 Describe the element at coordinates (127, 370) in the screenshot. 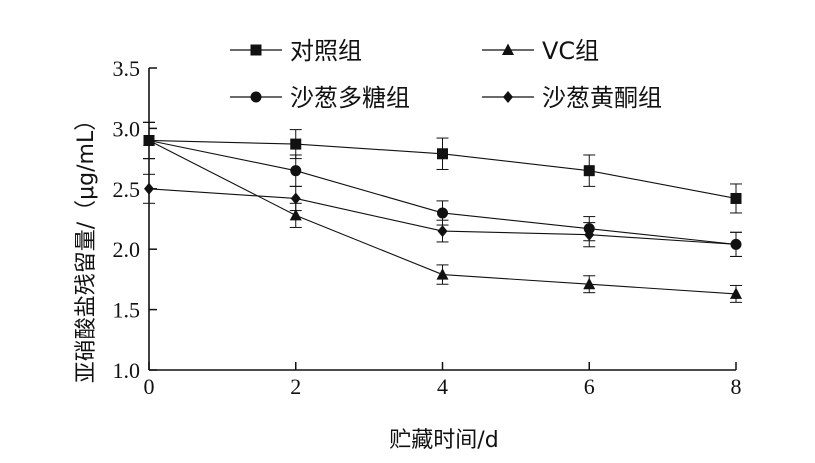

I see `y-tick-label: 1.0` at that location.